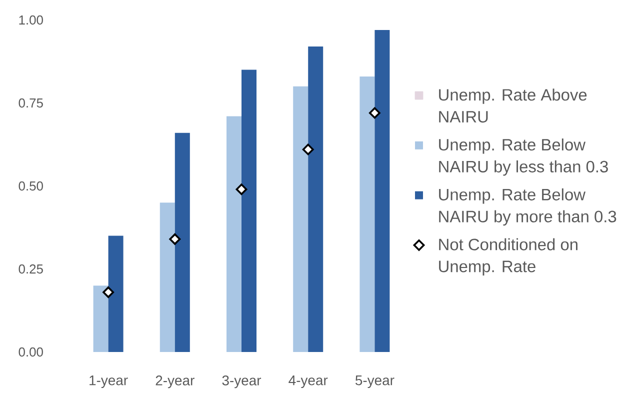  Describe the element at coordinates (30, 352) in the screenshot. I see `y-tick-label: 0.00` at that location.